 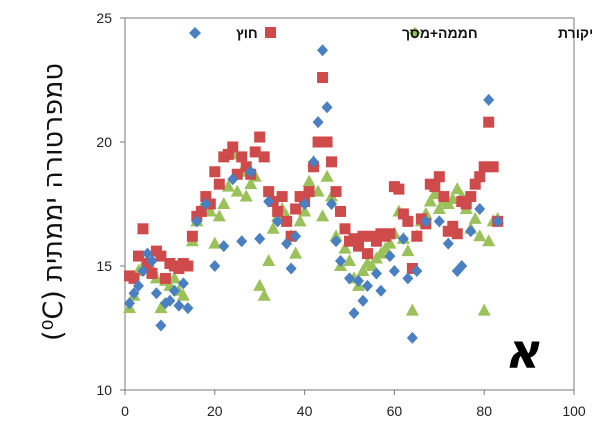 I want to click on legend-label-outside: חוץ, so click(x=247, y=33).